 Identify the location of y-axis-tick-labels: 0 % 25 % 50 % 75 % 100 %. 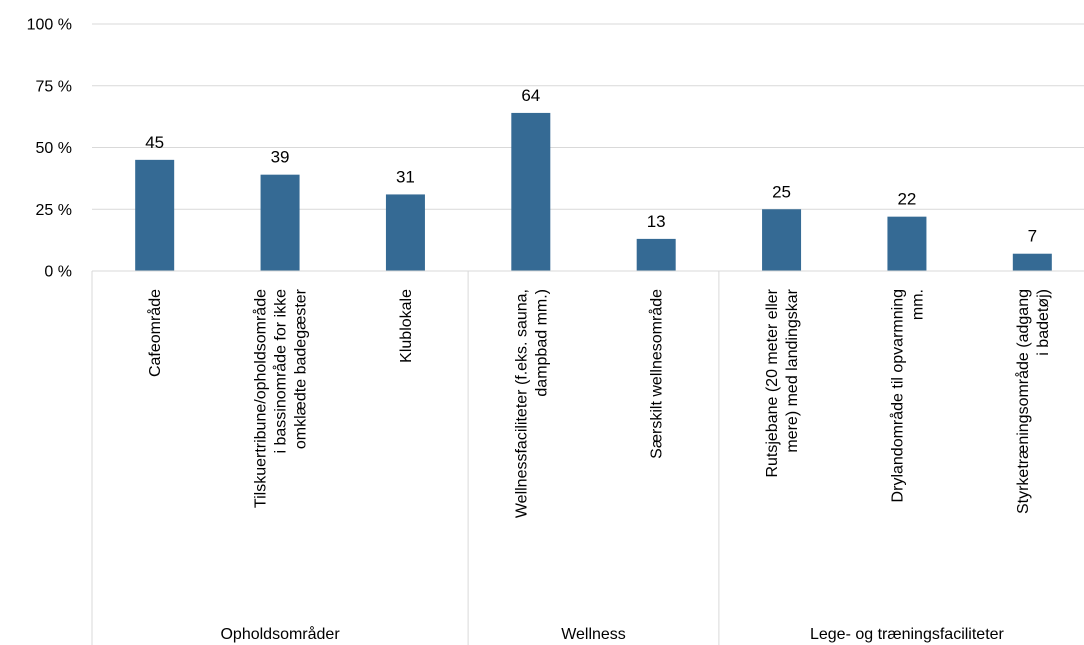
(49, 149).